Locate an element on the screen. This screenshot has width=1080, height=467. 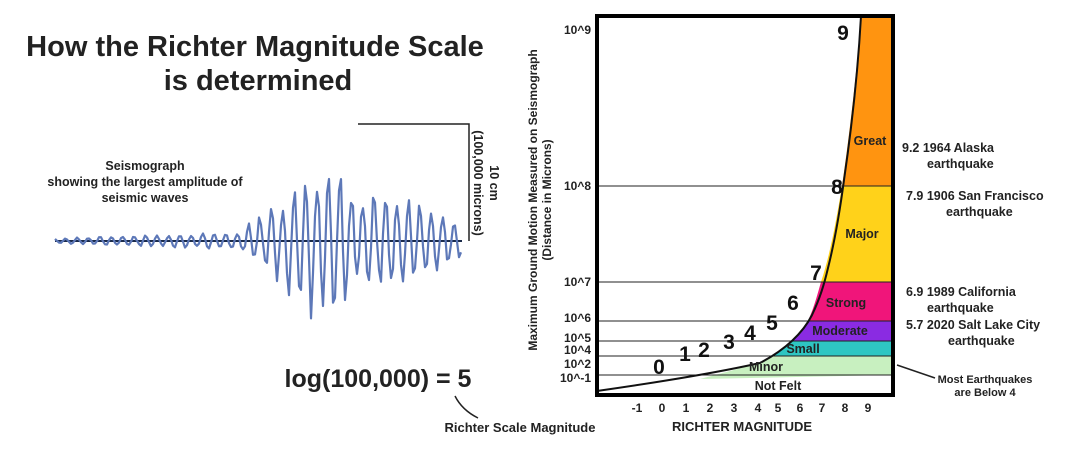
curve-number-9: 9 is located at coordinates (843, 33).